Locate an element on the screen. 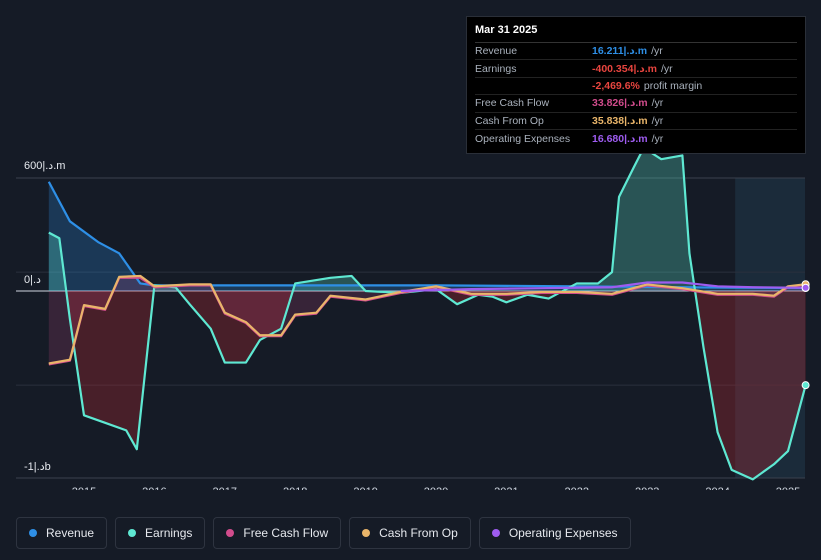 This screenshot has height=560, width=821. y-axis-zero-label: 0|.د is located at coordinates (32, 280).